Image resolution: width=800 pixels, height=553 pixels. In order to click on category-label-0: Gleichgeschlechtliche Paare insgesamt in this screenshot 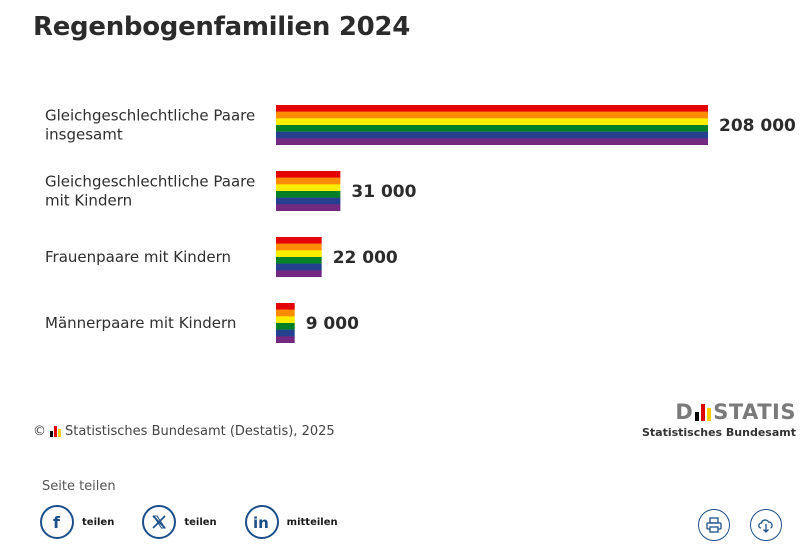, I will do `click(150, 125)`.